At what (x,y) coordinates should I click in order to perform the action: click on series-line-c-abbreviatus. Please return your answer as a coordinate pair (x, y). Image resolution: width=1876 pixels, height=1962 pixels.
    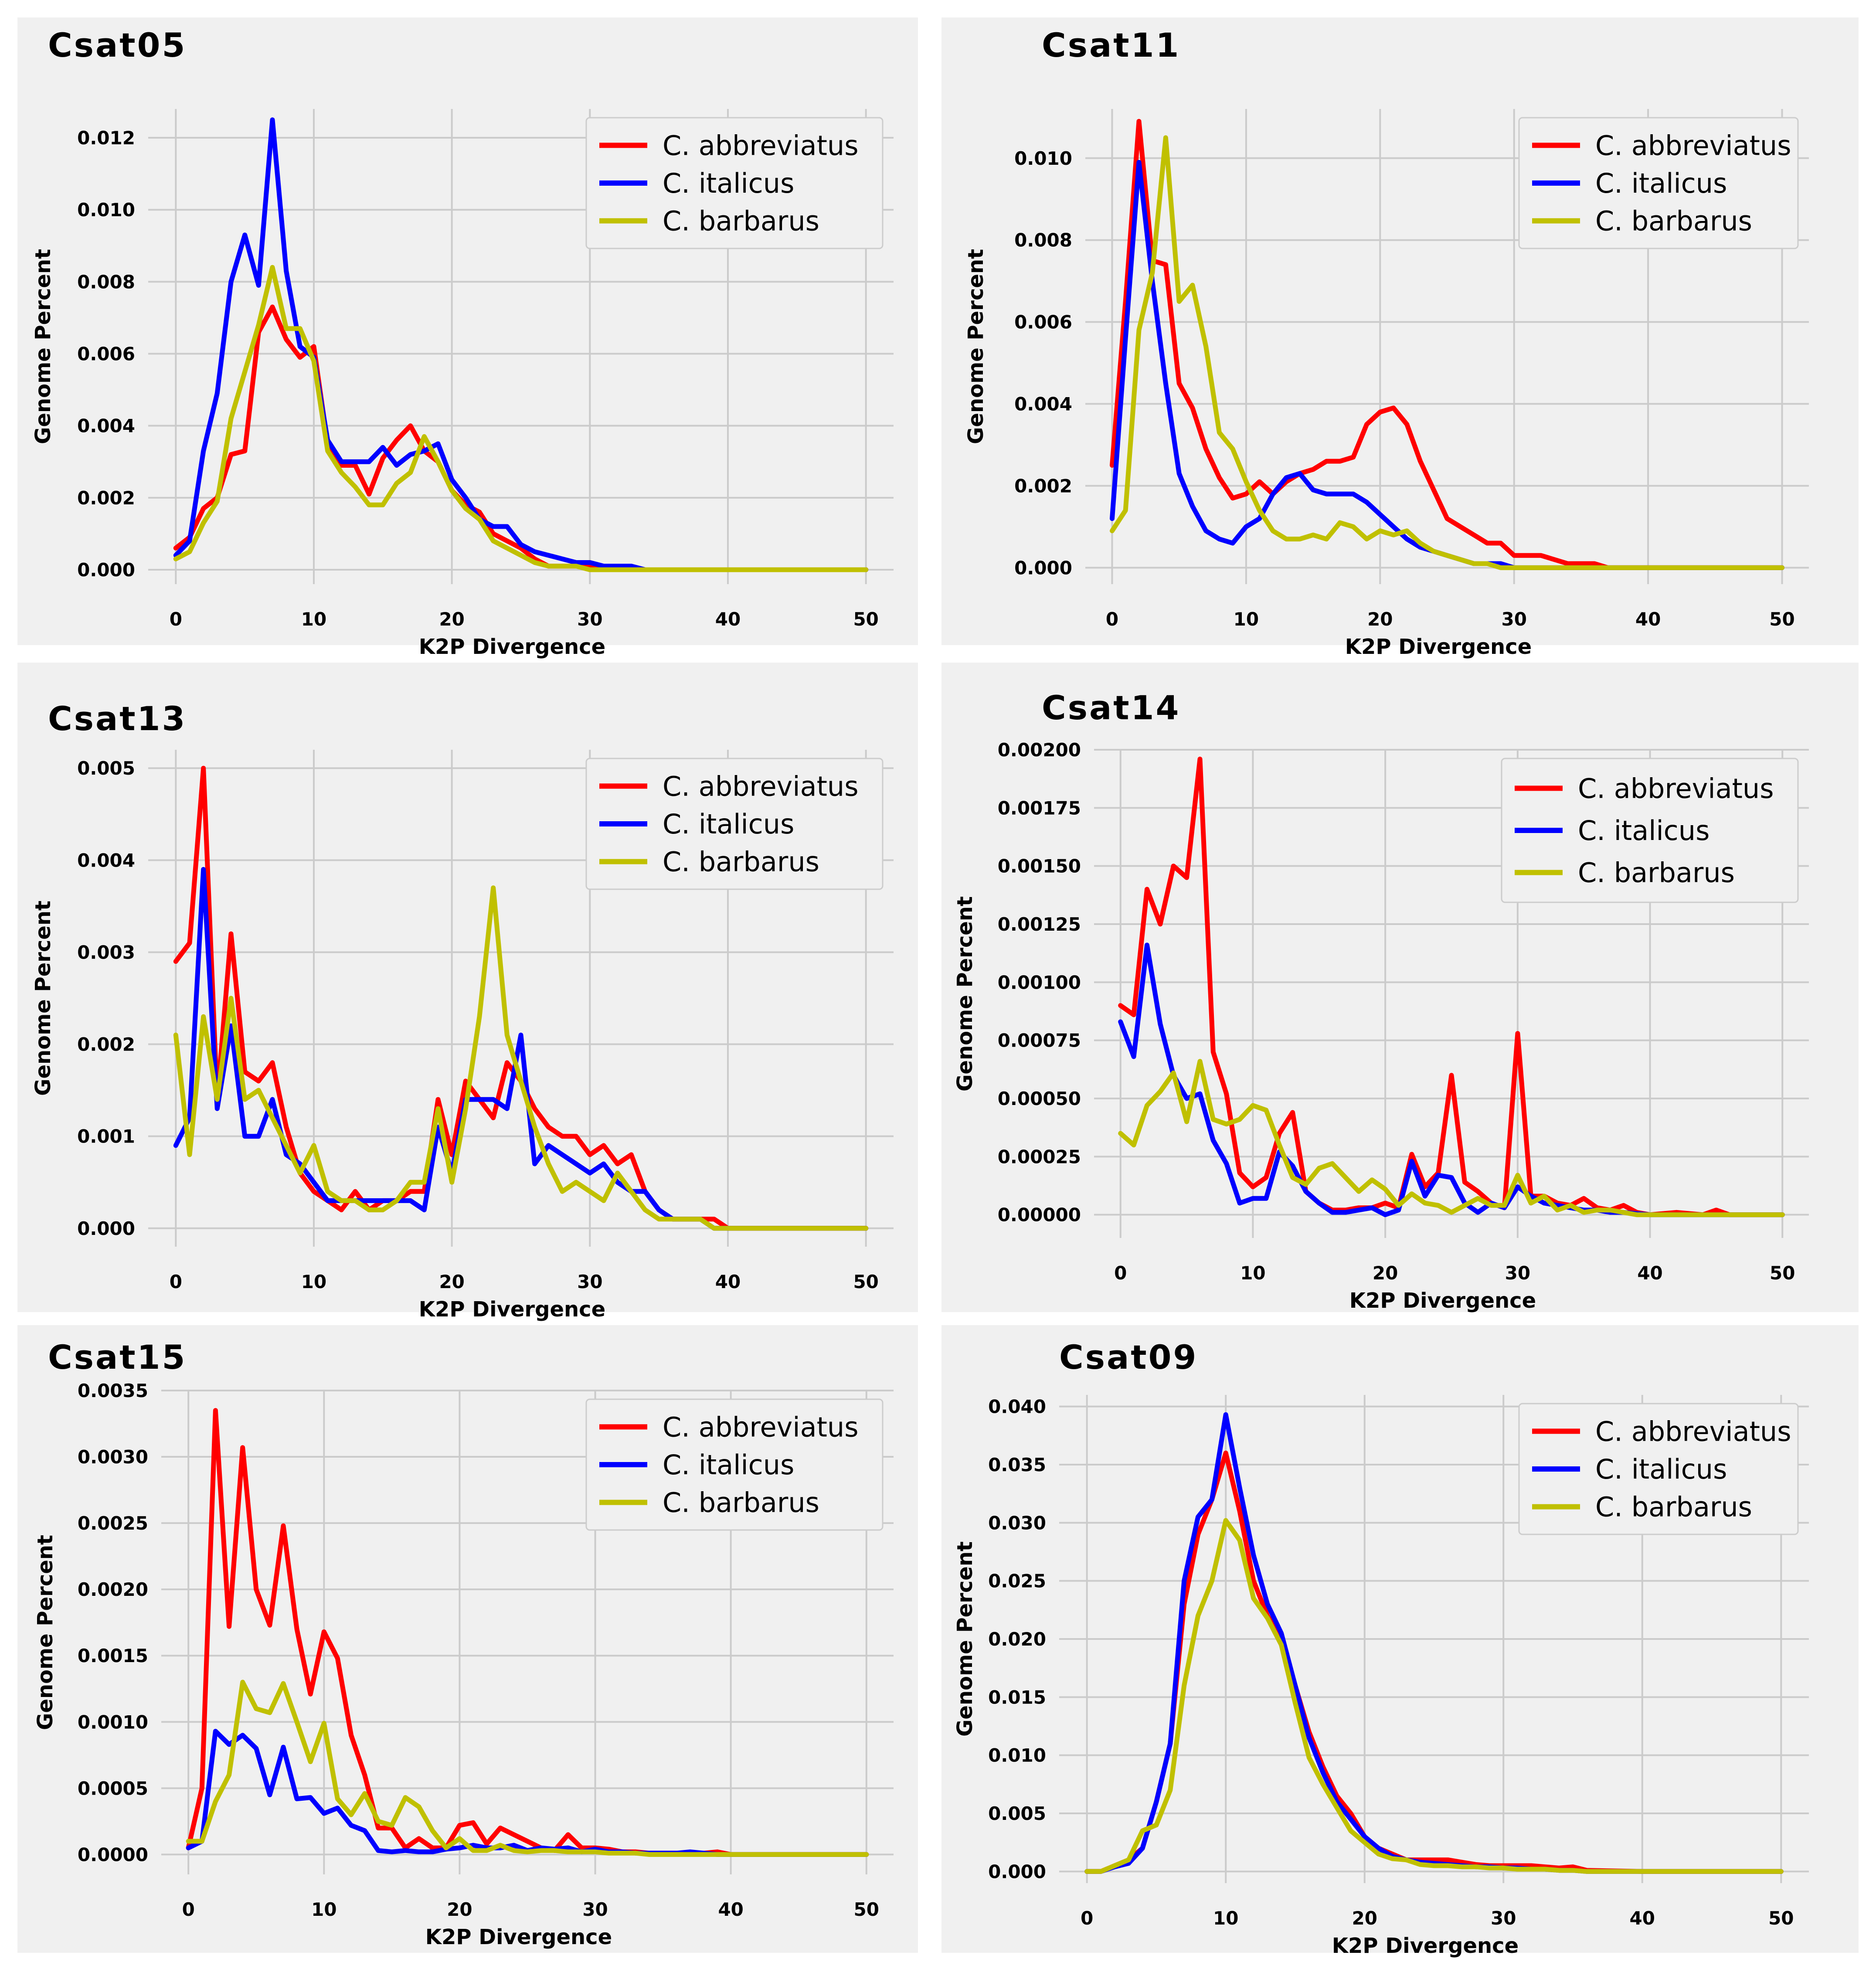
    Looking at the image, I should click on (1447, 345).